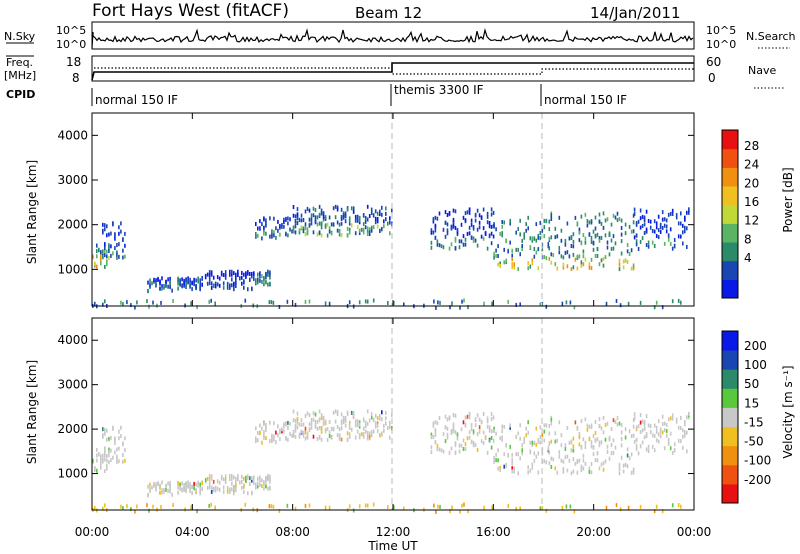 The width and height of the screenshot is (800, 554). What do you see at coordinates (751, 202) in the screenshot?
I see `colorbar-tick-label: 16` at bounding box center [751, 202].